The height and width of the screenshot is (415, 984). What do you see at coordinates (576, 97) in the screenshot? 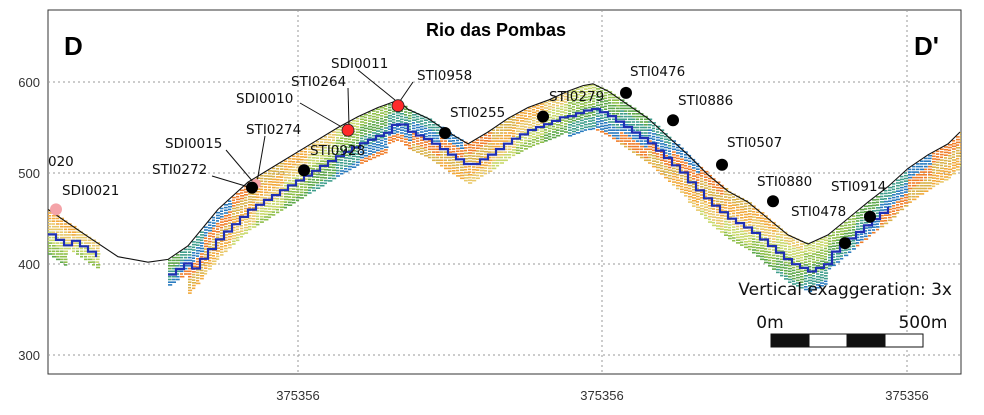
I see `borehole-label: STI0279` at bounding box center [576, 97].